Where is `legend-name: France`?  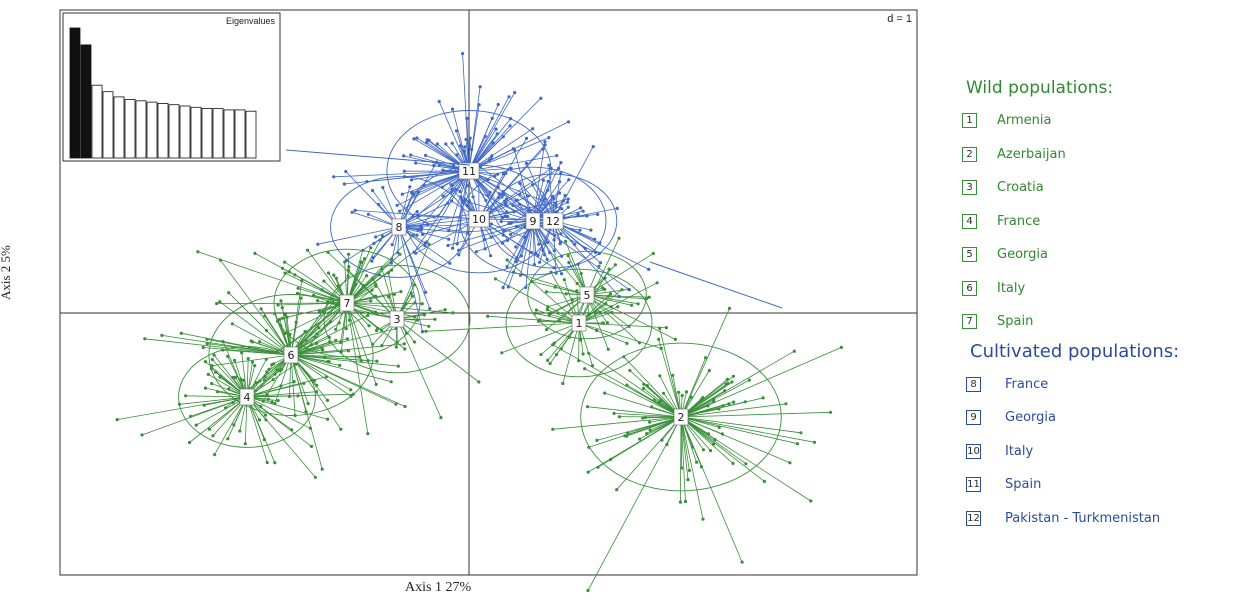 legend-name: France is located at coordinates (1019, 221).